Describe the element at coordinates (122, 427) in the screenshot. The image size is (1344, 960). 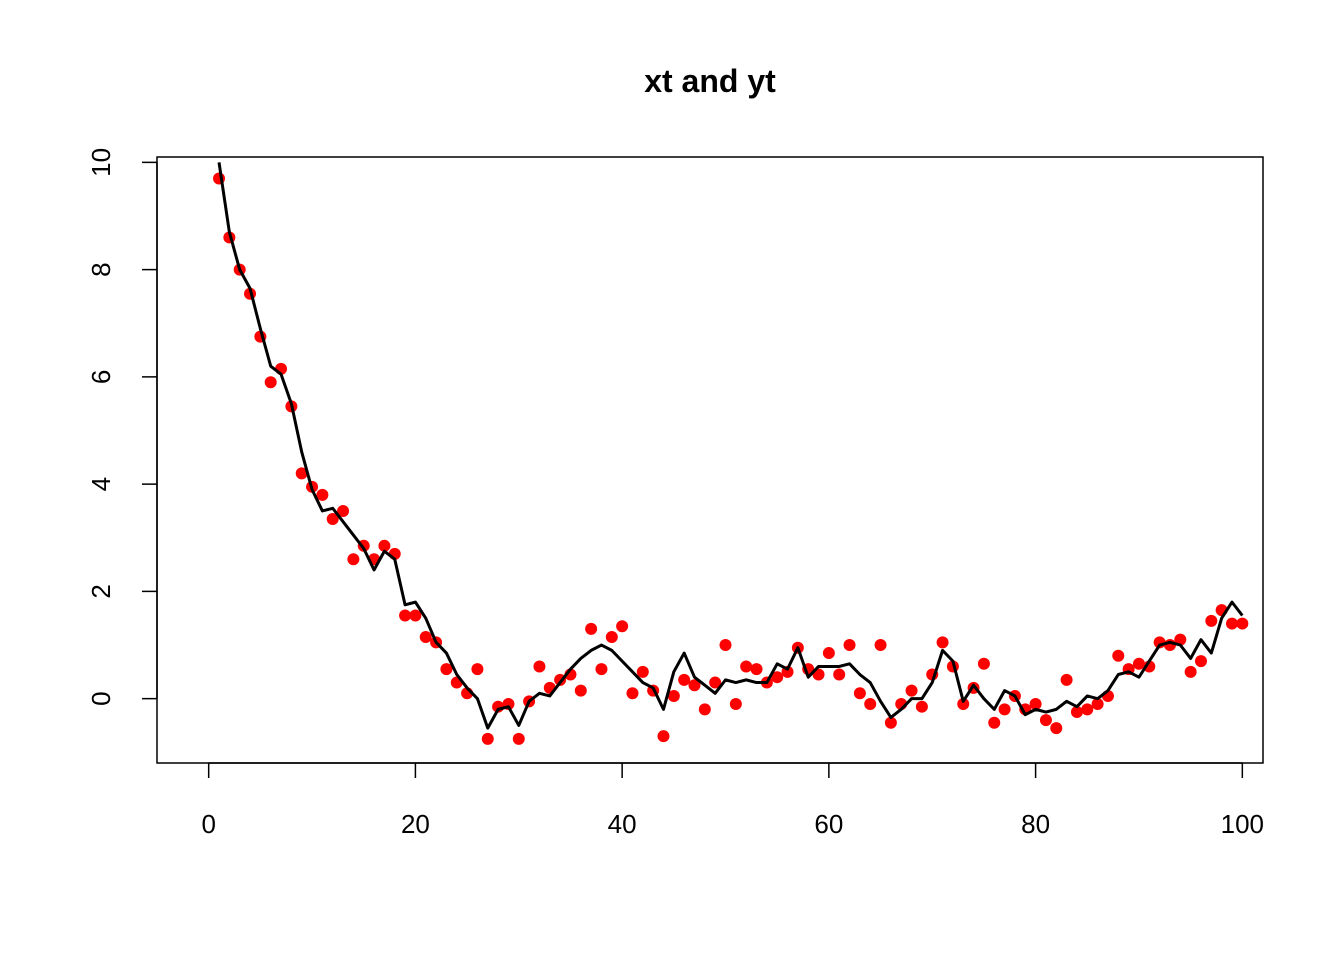
I see `y-axis: 0 2 4 6 8 10` at that location.